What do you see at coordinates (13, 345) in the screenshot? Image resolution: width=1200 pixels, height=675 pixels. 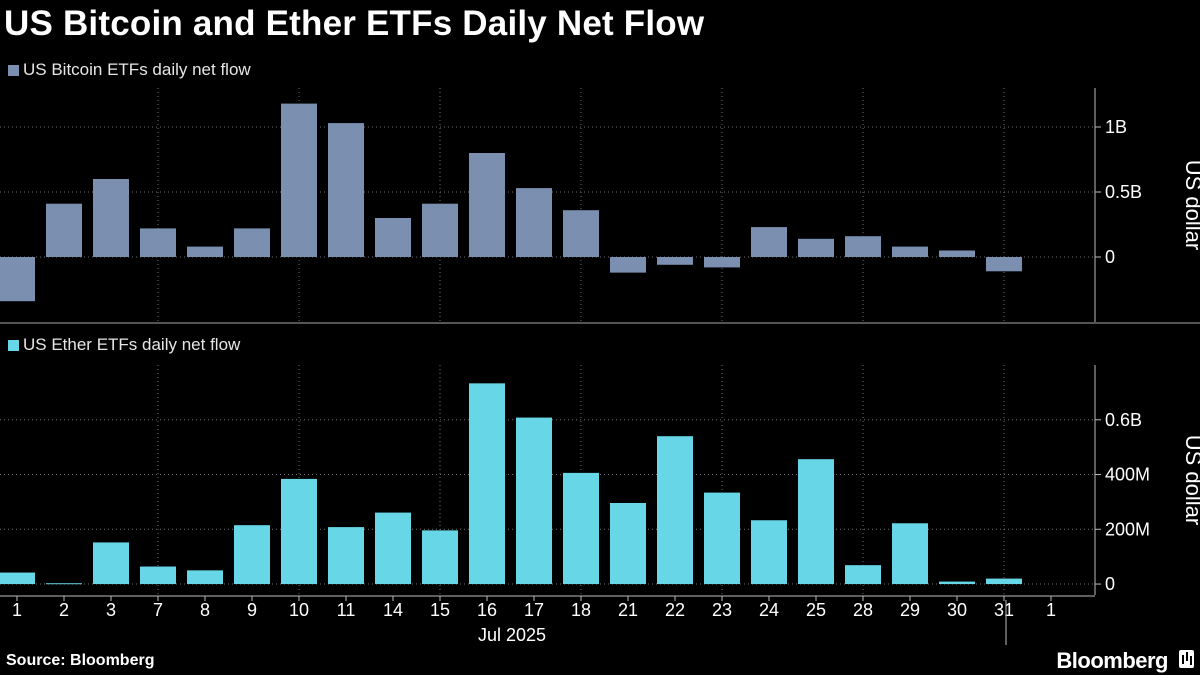 I see `ether-legend-swatch` at bounding box center [13, 345].